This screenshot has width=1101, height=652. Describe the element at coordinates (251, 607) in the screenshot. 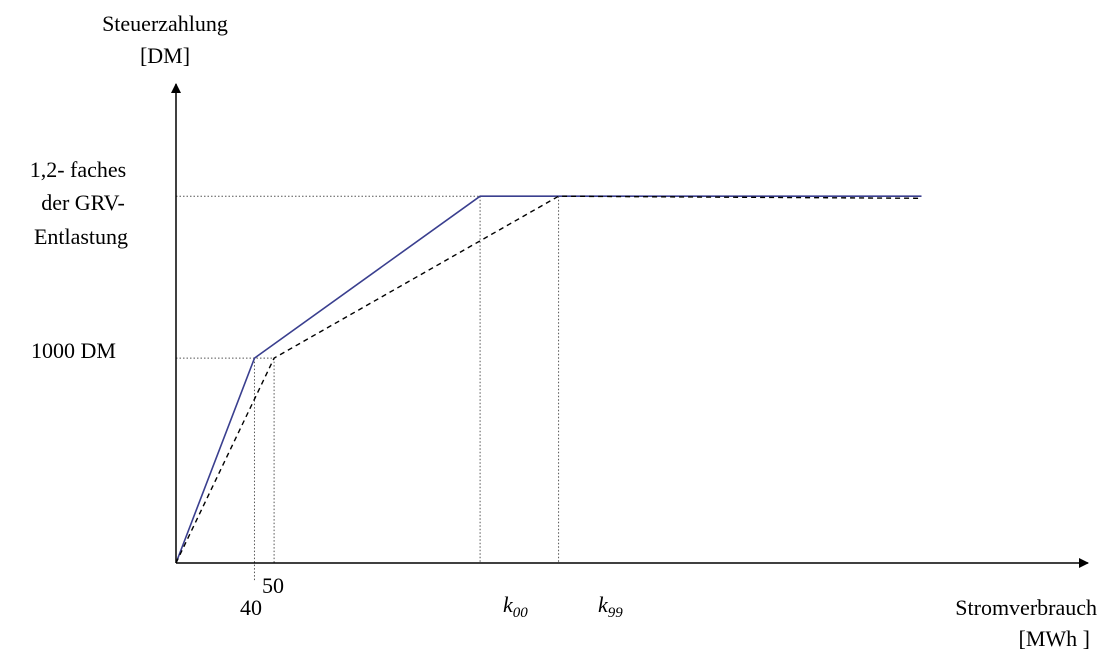

I see `x-tick-40: 40` at that location.